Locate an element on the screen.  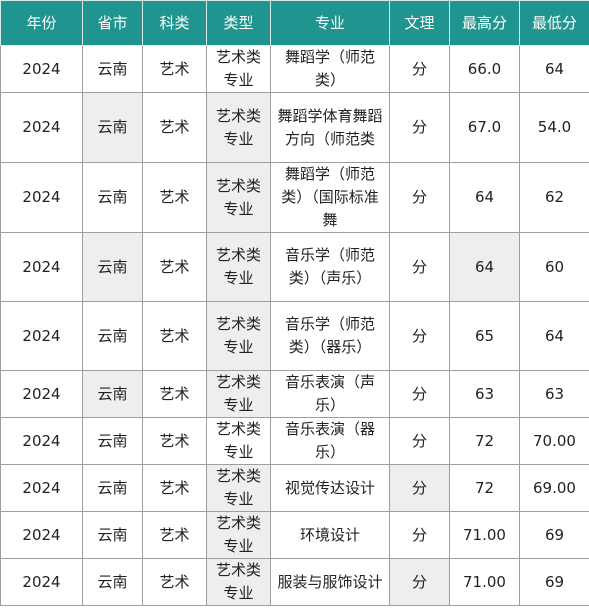
min-score-cell: 70.00 is located at coordinates (554, 441).